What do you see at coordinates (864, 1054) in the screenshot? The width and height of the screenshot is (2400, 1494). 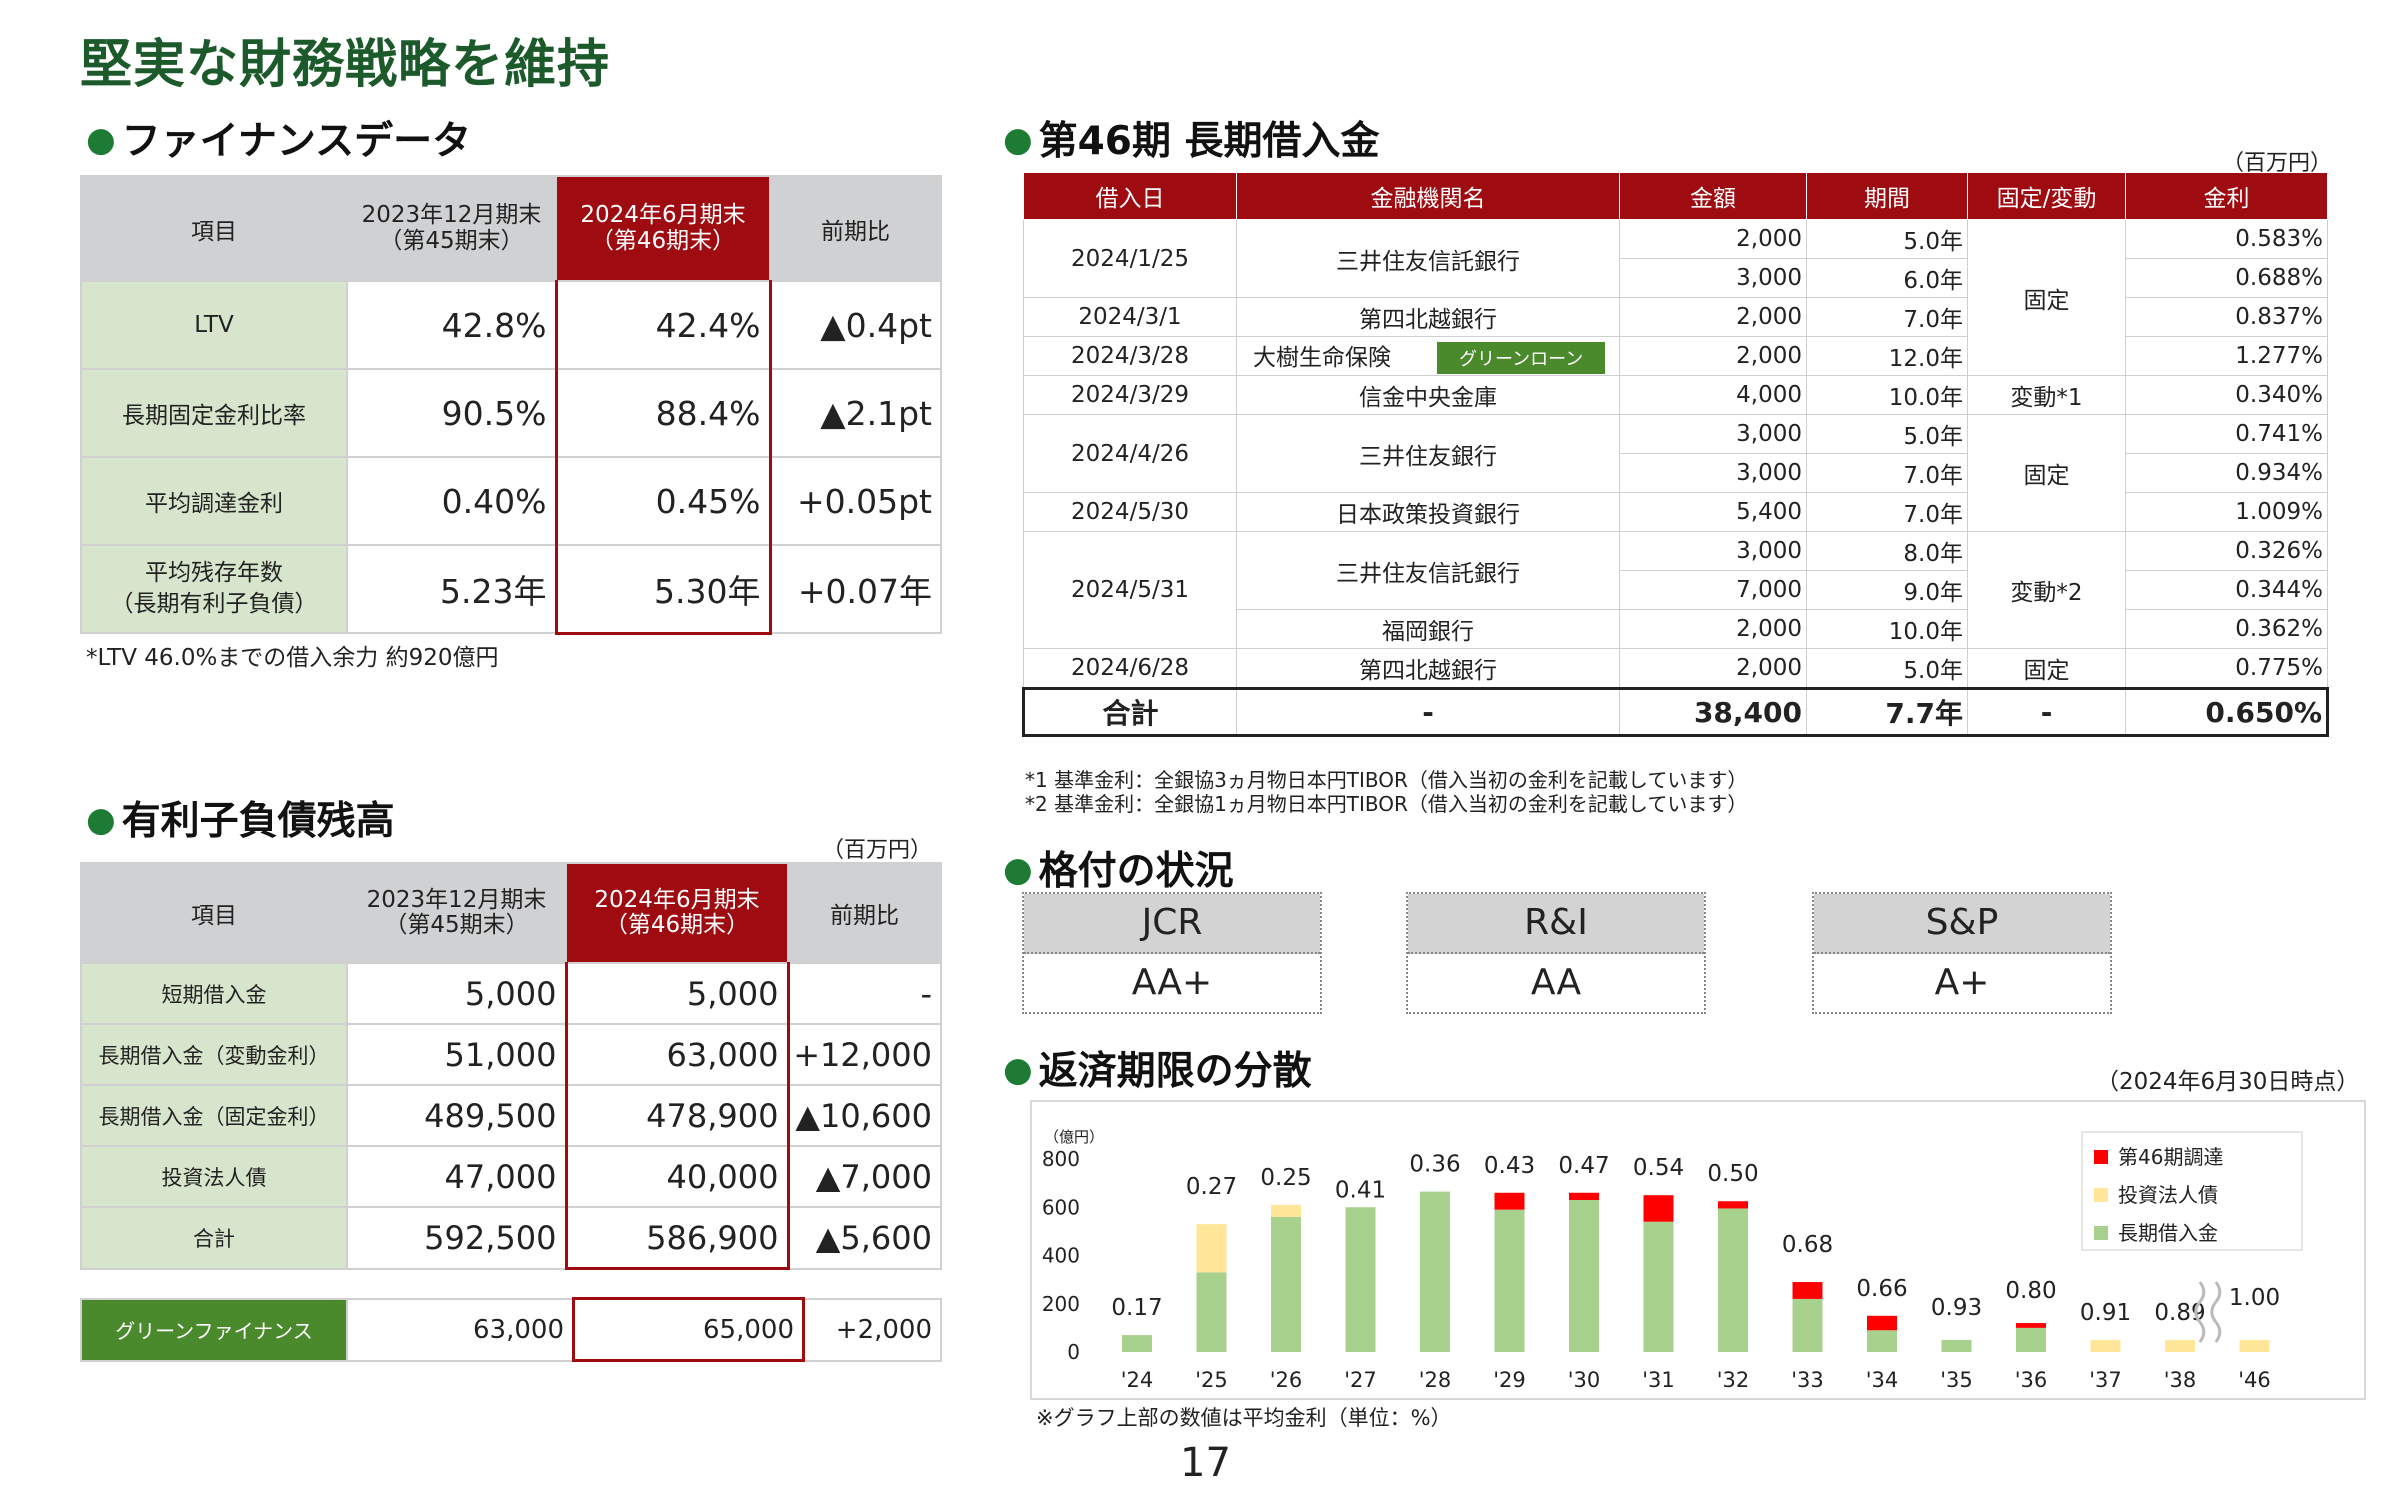 I see `debt-diff: +12,000` at bounding box center [864, 1054].